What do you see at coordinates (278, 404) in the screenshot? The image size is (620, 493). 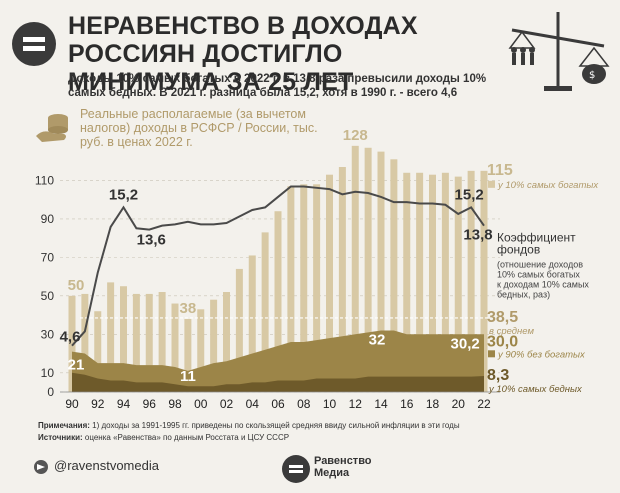 I see `x-tick-label: 06` at bounding box center [278, 404].